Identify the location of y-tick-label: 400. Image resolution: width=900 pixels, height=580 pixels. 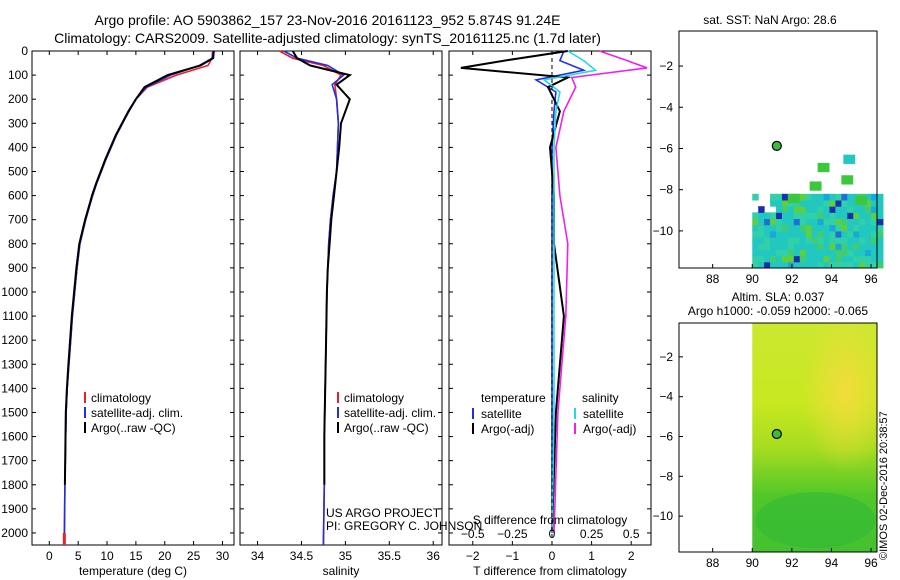
(18, 147).